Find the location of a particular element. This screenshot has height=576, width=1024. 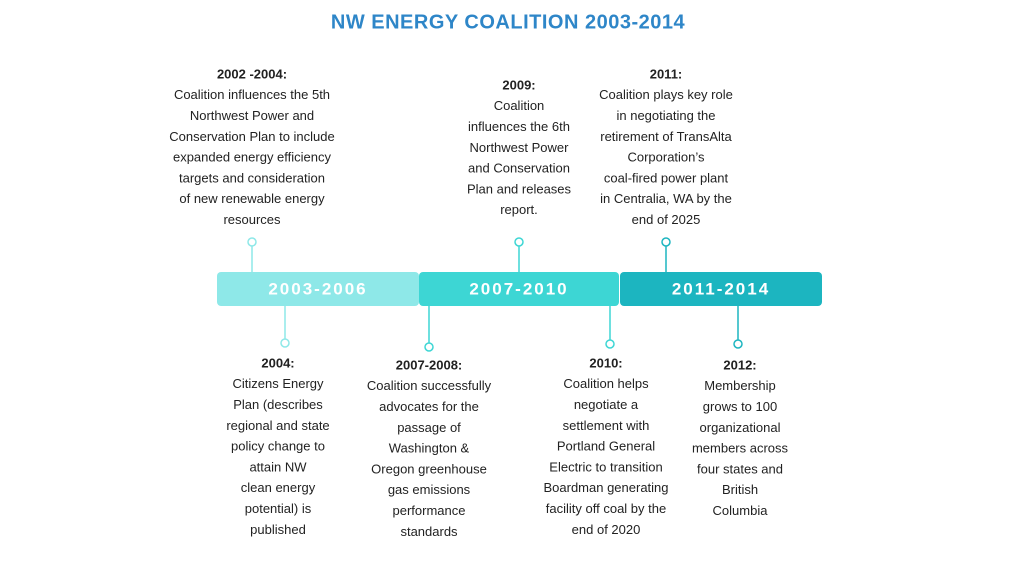

event-year: 2004: is located at coordinates (277, 362).